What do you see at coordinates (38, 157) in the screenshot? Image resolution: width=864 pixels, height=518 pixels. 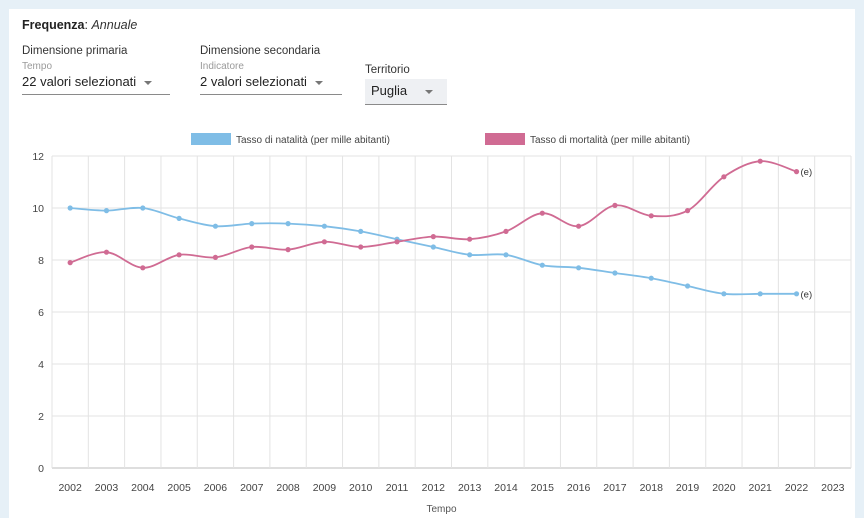 I see `y-tick-label: 12` at bounding box center [38, 157].